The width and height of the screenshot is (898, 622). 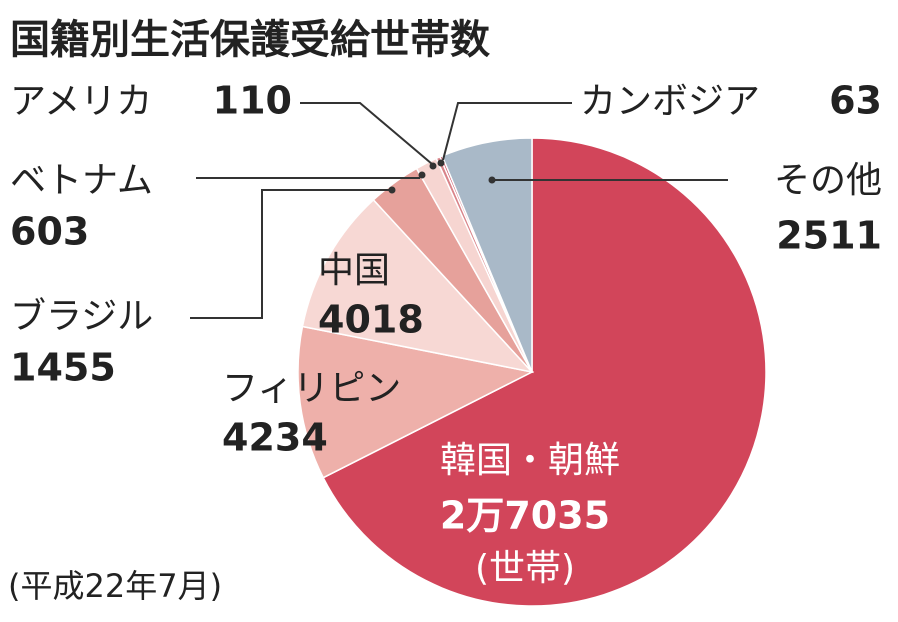 I want to click on value-label: 1455, so click(x=63, y=368).